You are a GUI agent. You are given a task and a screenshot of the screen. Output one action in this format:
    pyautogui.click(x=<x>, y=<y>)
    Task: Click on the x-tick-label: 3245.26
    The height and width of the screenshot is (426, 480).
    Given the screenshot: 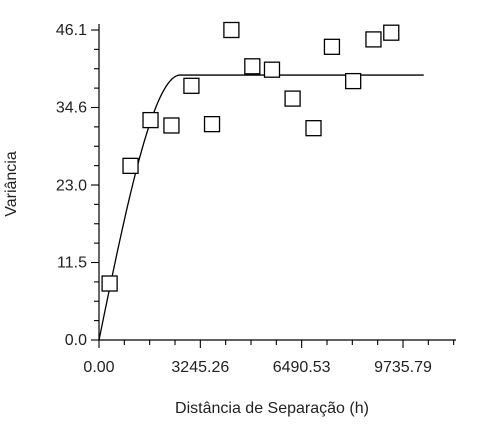 What is the action you would take?
    pyautogui.click(x=200, y=367)
    